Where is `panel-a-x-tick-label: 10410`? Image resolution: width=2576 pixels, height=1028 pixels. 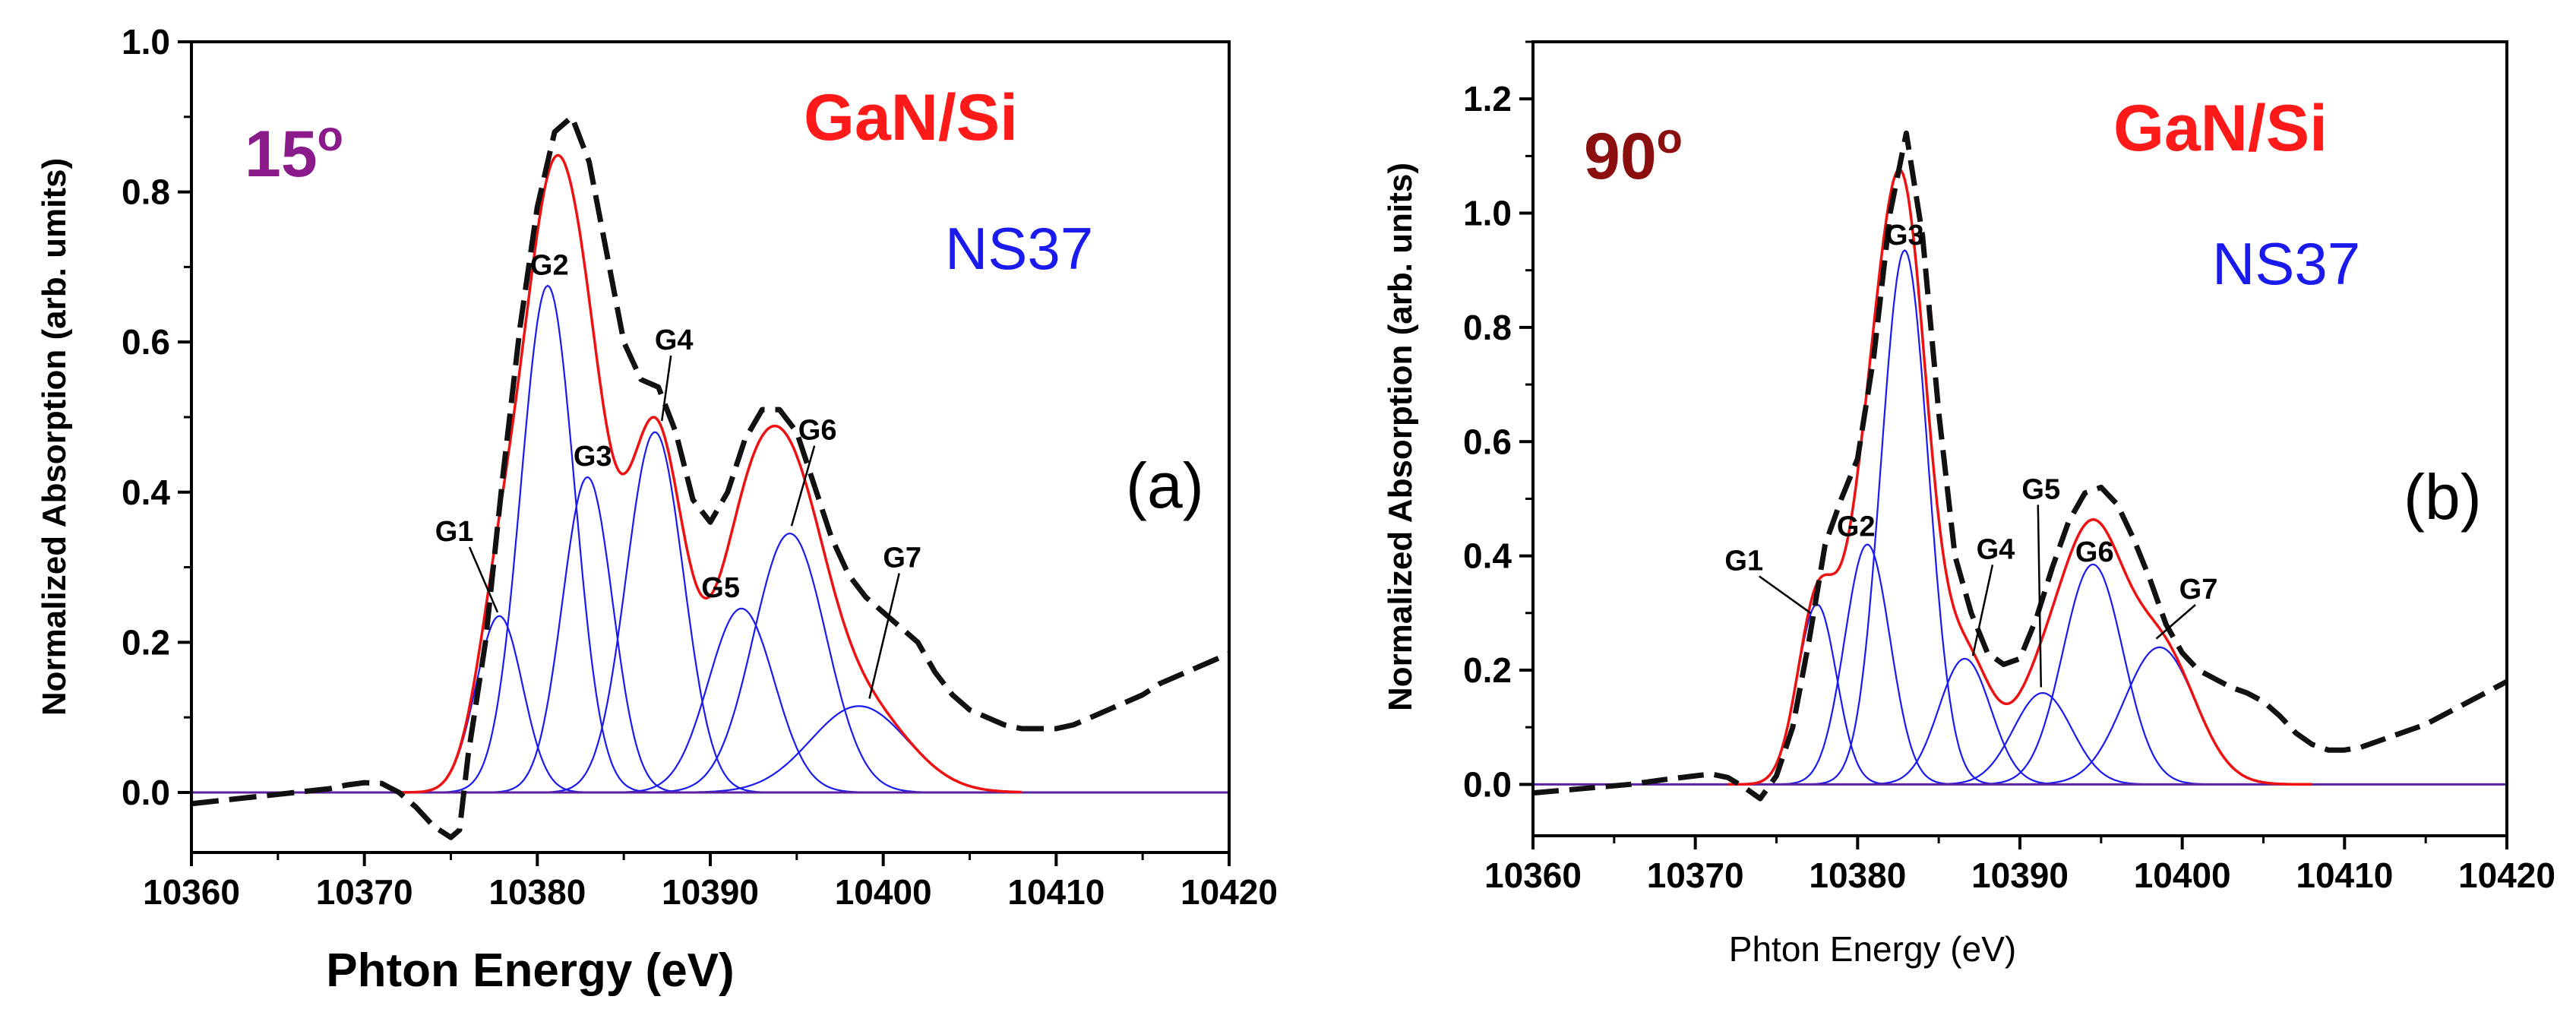 panel-a-x-tick-label: 10410 is located at coordinates (1056, 892).